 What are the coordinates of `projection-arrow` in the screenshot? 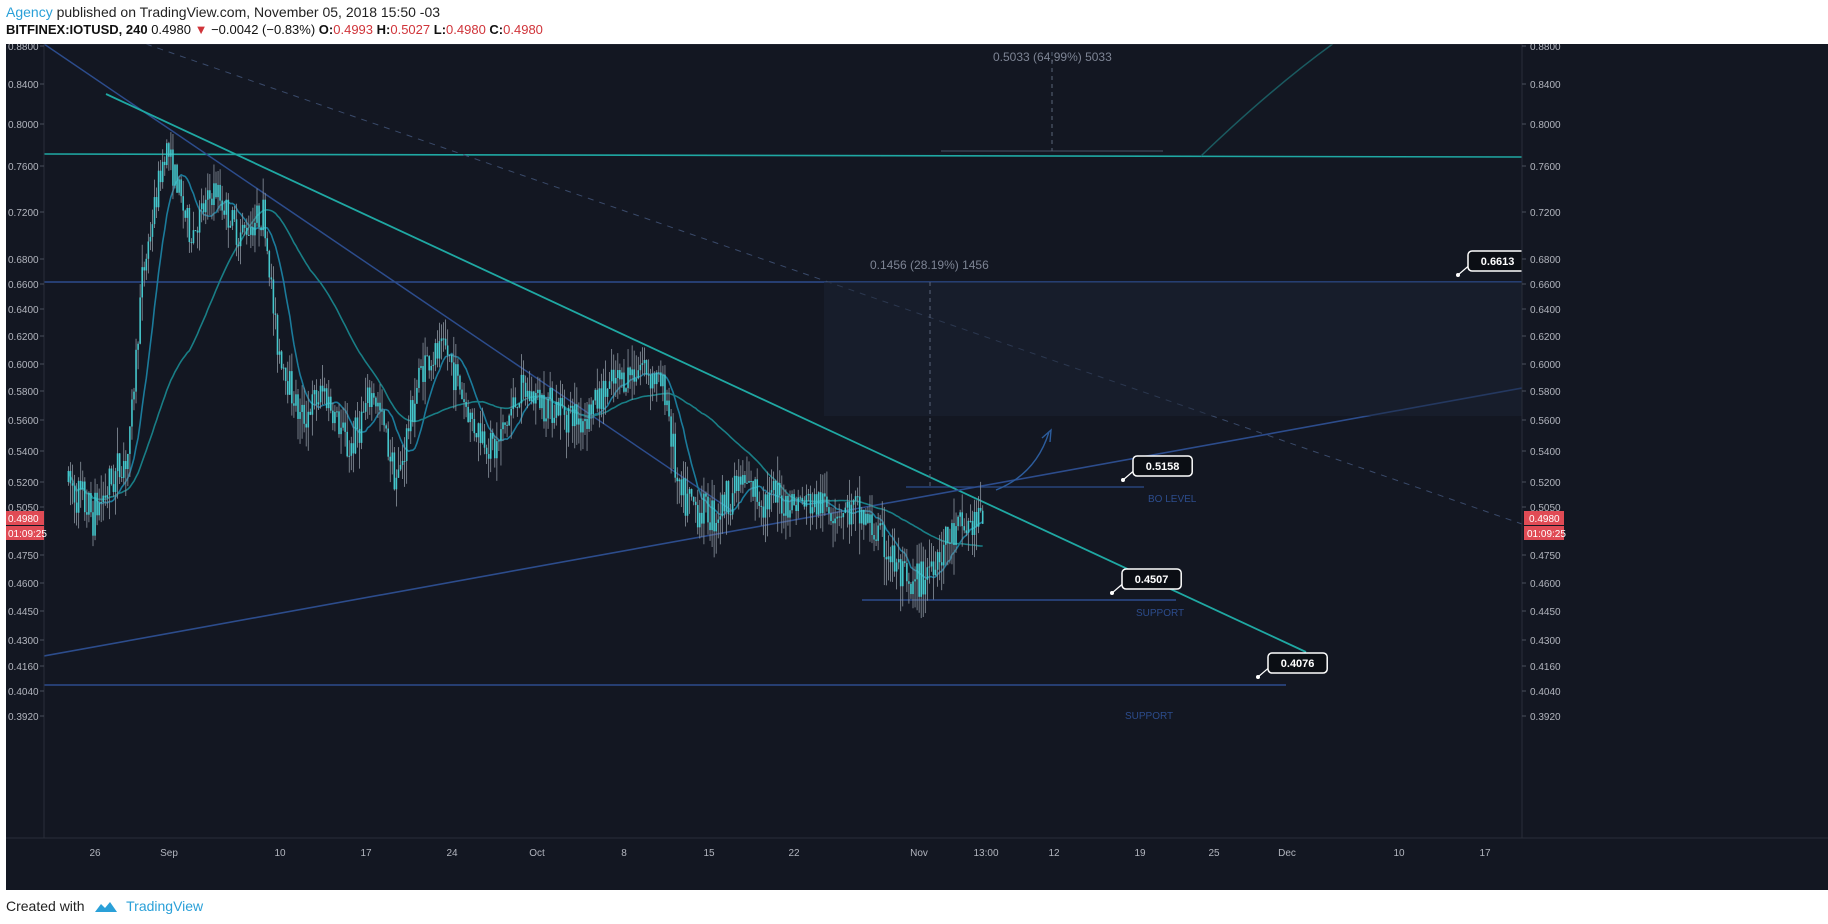 It's located at (1022, 461).